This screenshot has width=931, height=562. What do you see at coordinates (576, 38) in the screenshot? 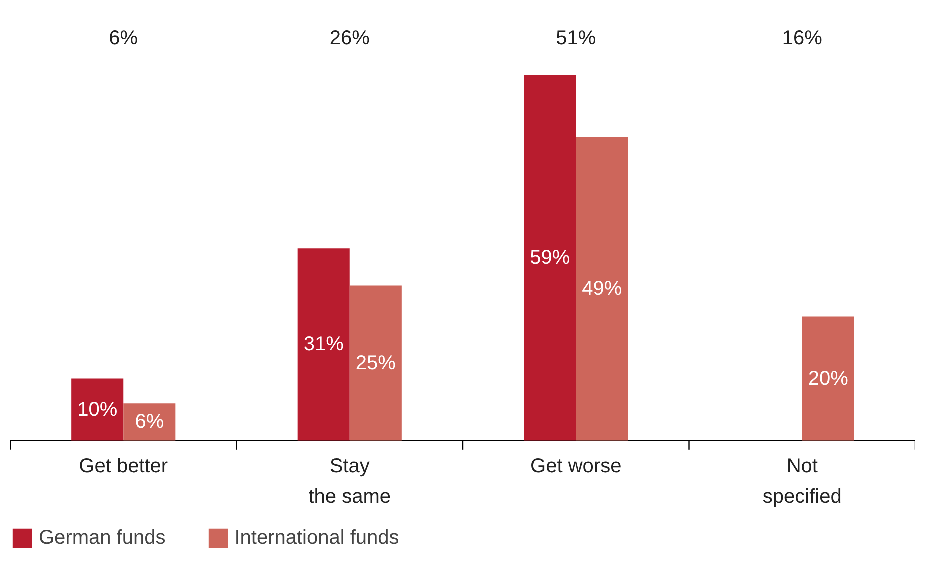
I see `text: 51%` at bounding box center [576, 38].